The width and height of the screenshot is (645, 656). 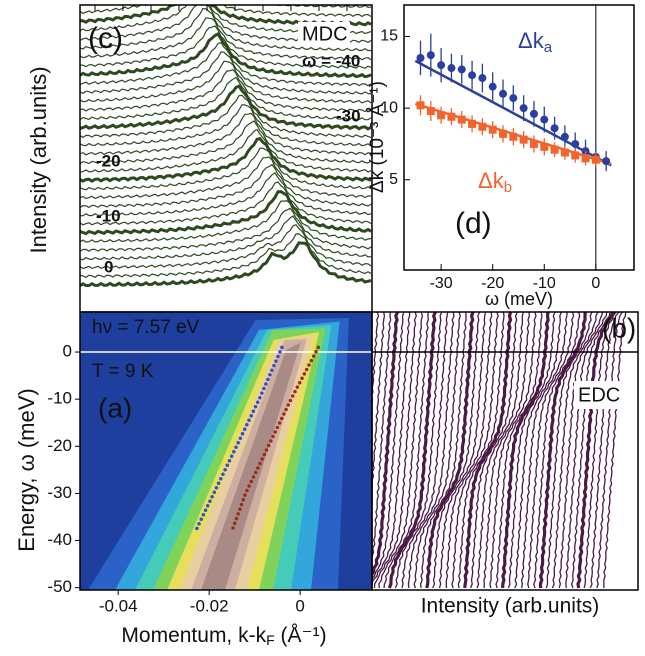 I want to click on energy-label: -30, so click(x=348, y=115).